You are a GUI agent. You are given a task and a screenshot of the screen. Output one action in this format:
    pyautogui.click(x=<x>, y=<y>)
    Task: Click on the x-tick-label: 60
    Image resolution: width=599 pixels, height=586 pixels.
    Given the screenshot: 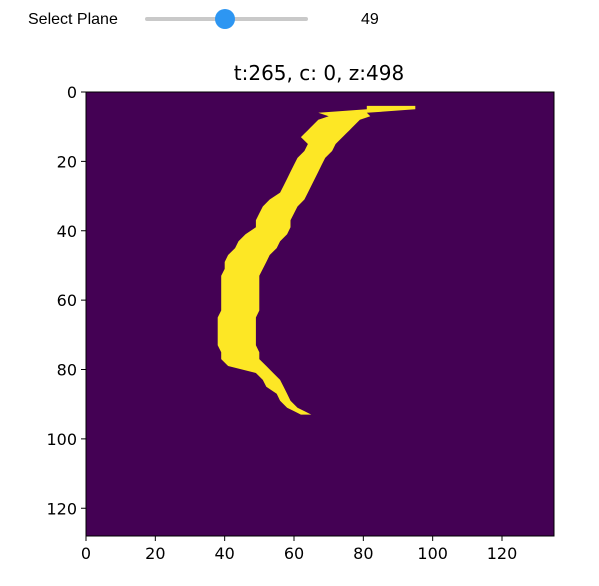 What is the action you would take?
    pyautogui.click(x=294, y=553)
    